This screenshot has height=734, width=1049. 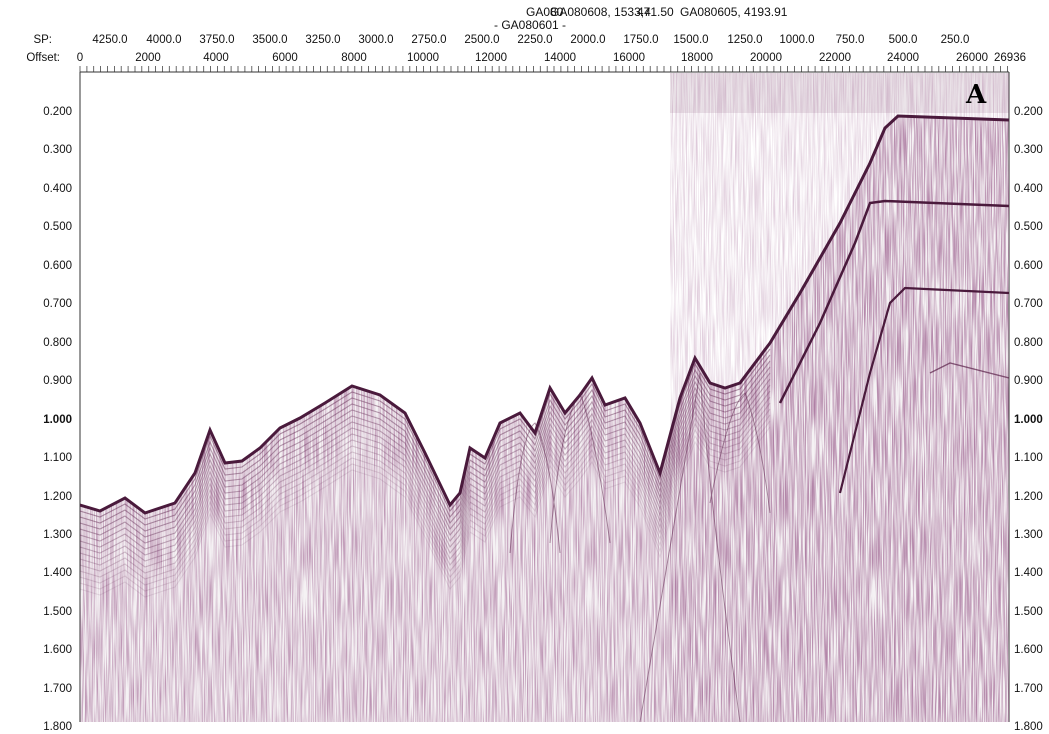 I want to click on line-label-ga080: GA080, so click(x=545, y=12).